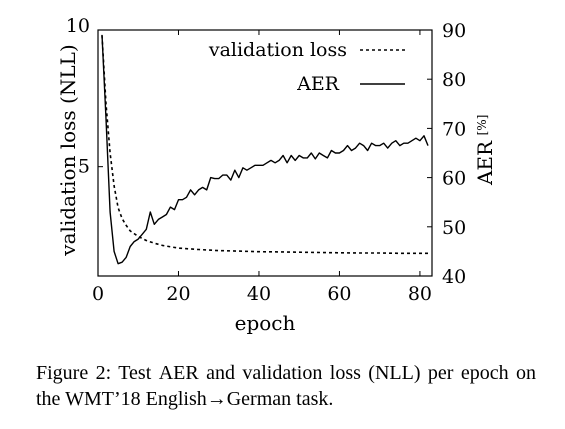  What do you see at coordinates (454, 31) in the screenshot?
I see `y-right-tick-label-90: 90` at bounding box center [454, 31].